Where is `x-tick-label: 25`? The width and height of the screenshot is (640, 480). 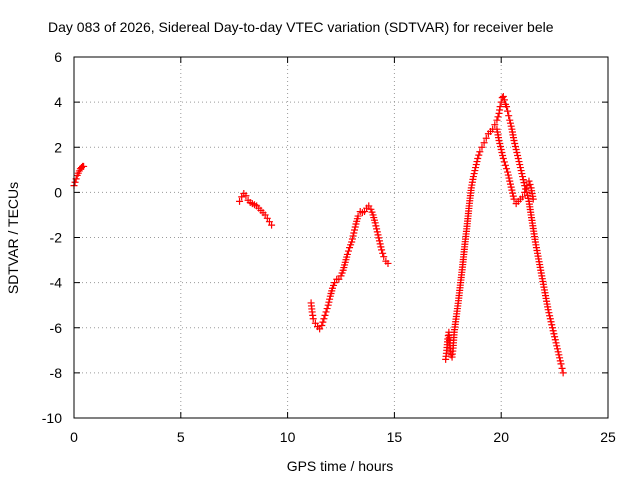 x-tick-label: 25 is located at coordinates (608, 437).